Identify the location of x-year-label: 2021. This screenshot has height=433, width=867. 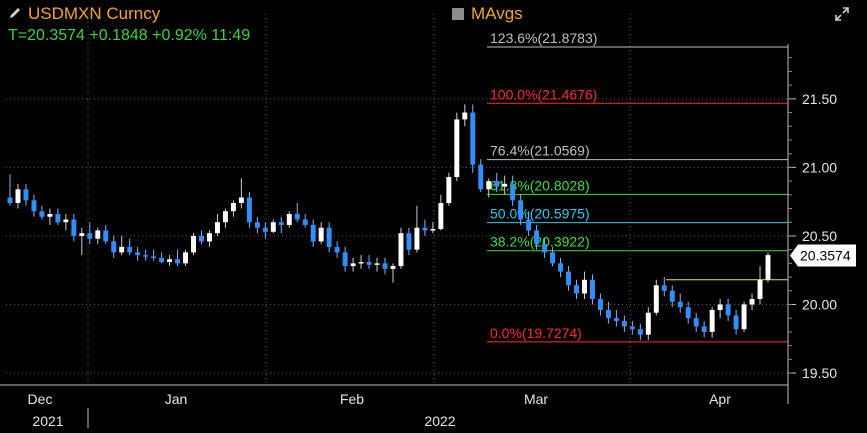
(47, 421).